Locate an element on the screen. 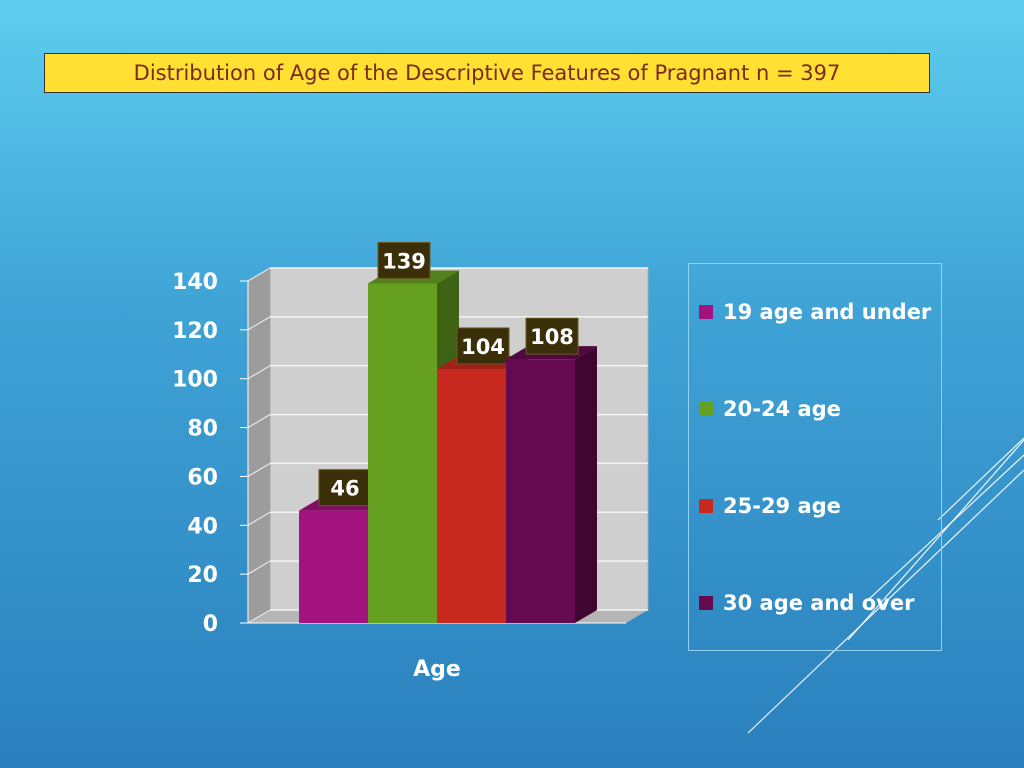  ytick-label-60: 60 is located at coordinates (202, 477).